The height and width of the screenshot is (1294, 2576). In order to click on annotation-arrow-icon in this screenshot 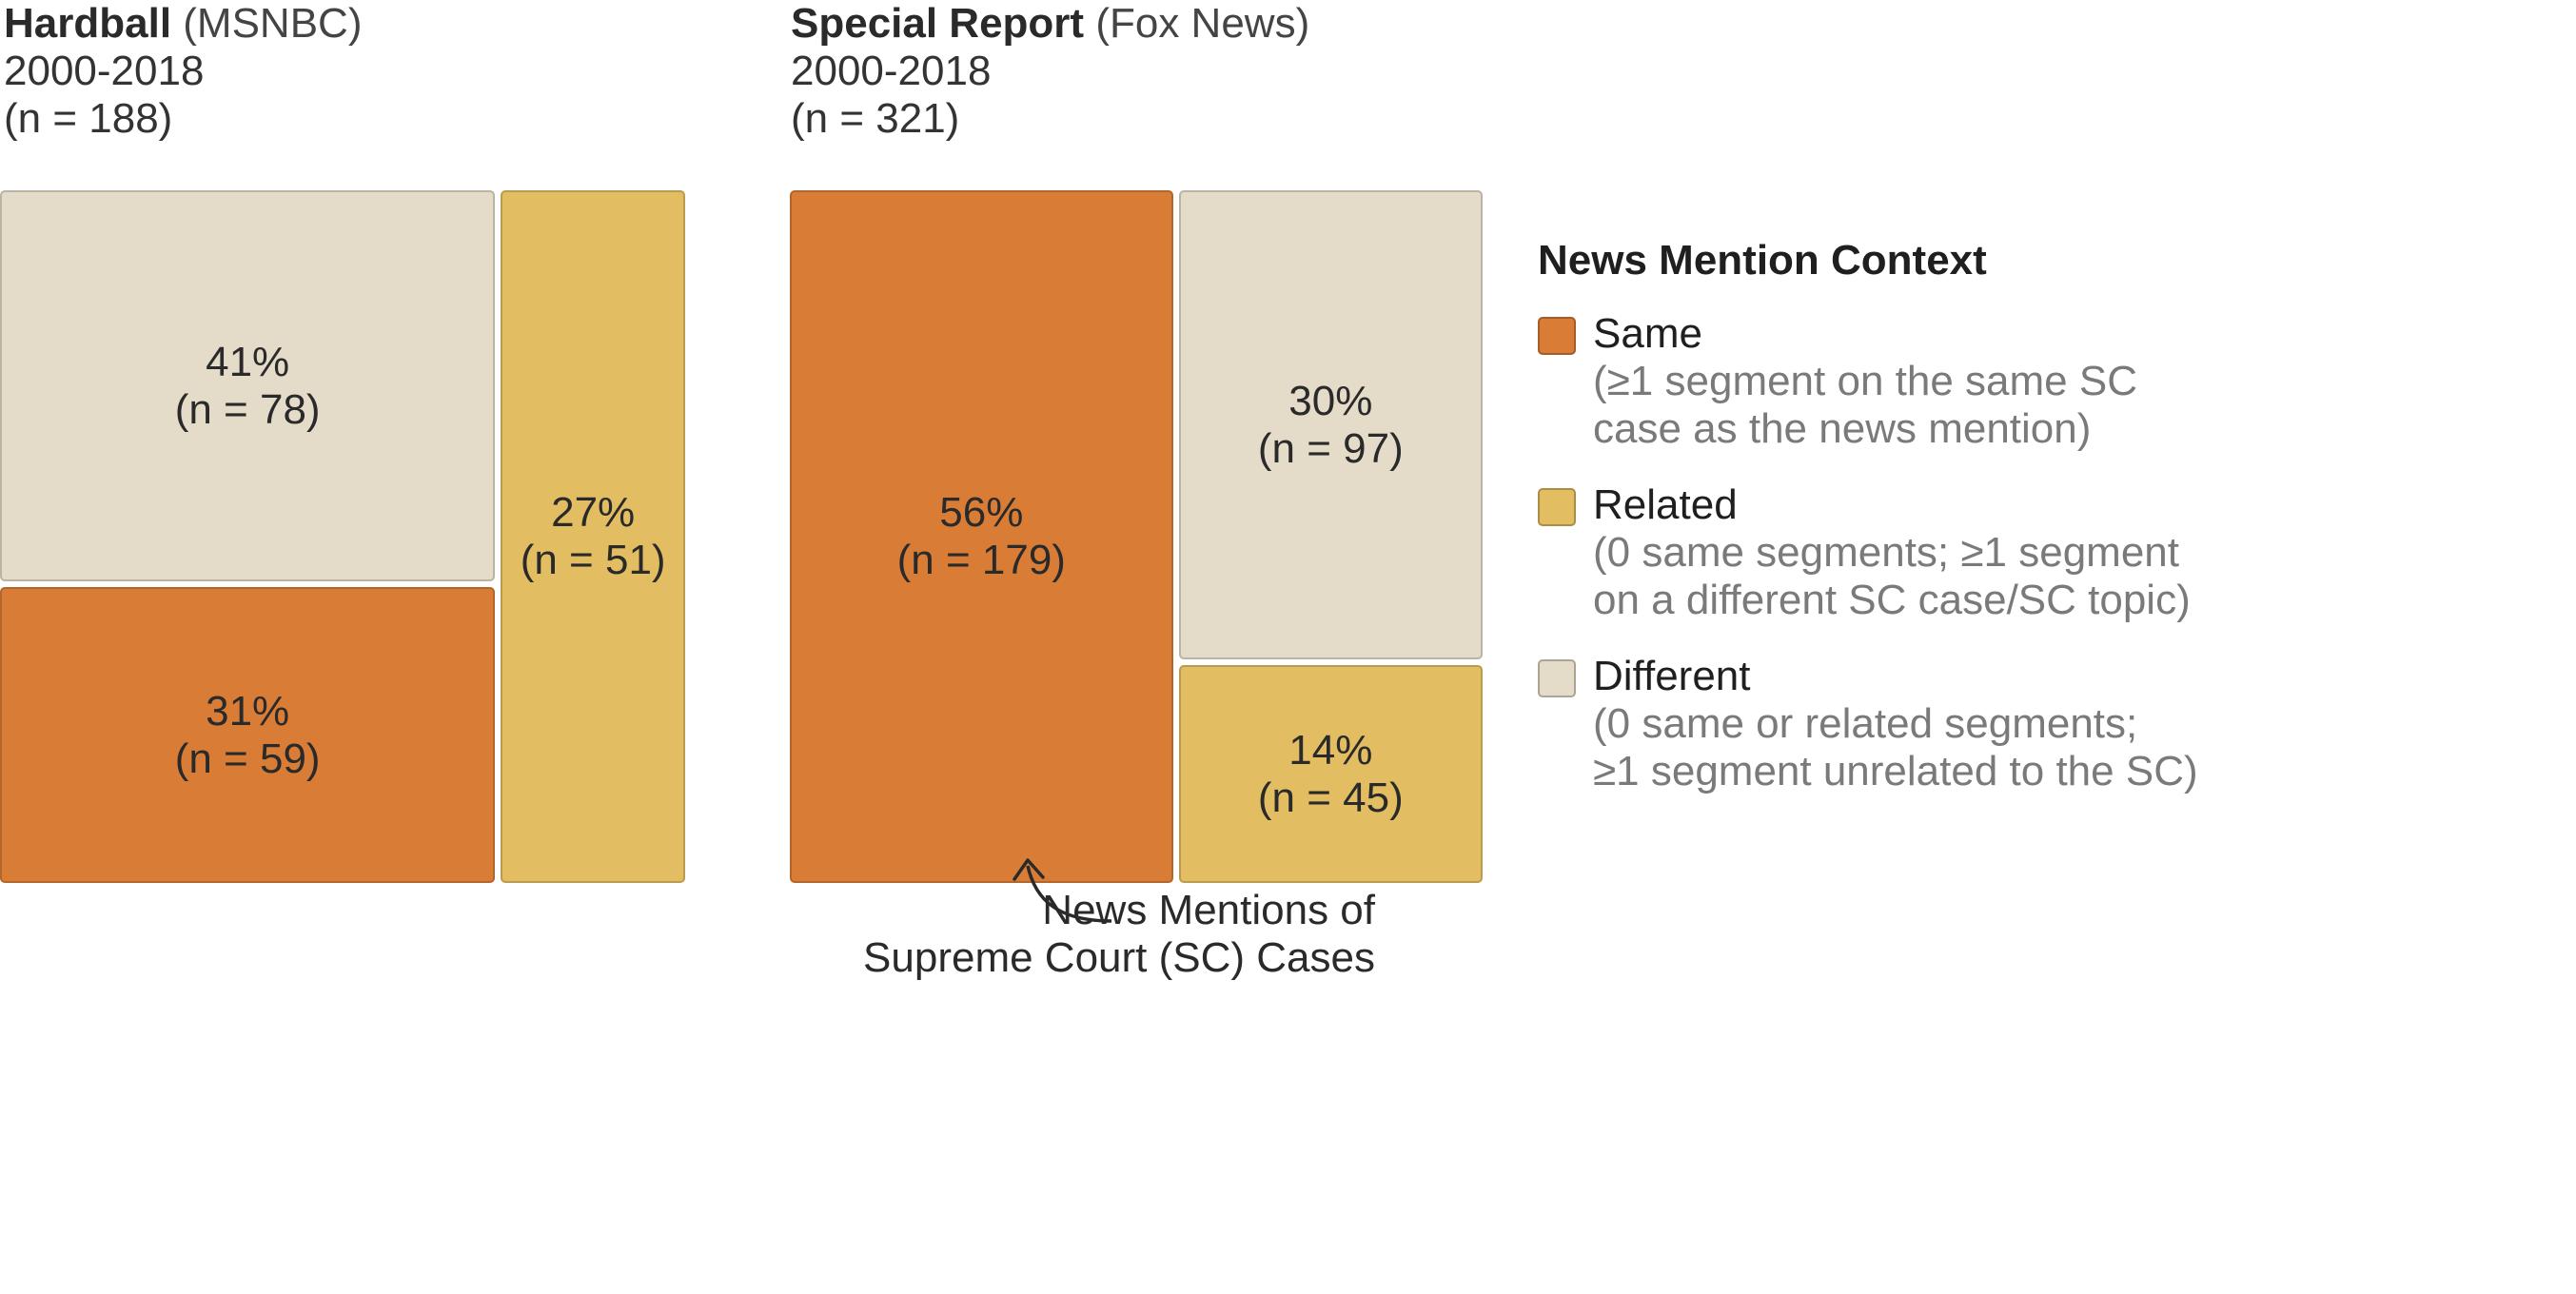, I will do `click(1062, 890)`.